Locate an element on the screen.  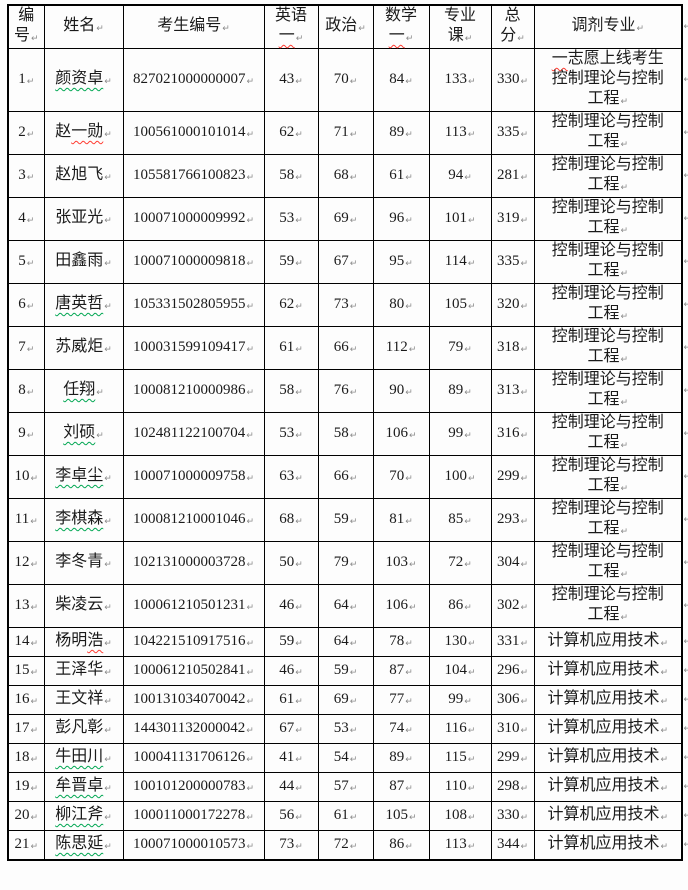
cell-candidate-id: 100071000009992↵ is located at coordinates (193, 219).